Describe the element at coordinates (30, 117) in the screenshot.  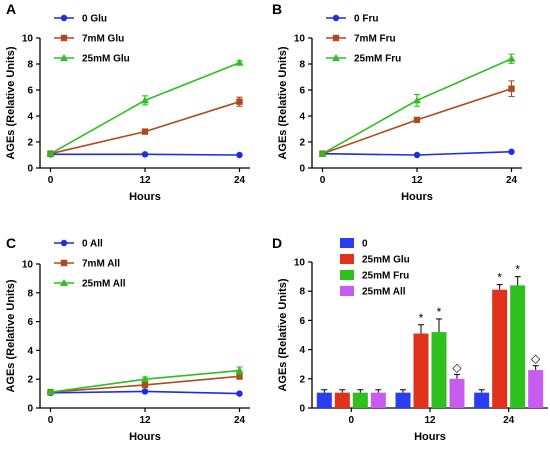
I see `y-tick-label-a: 4` at that location.